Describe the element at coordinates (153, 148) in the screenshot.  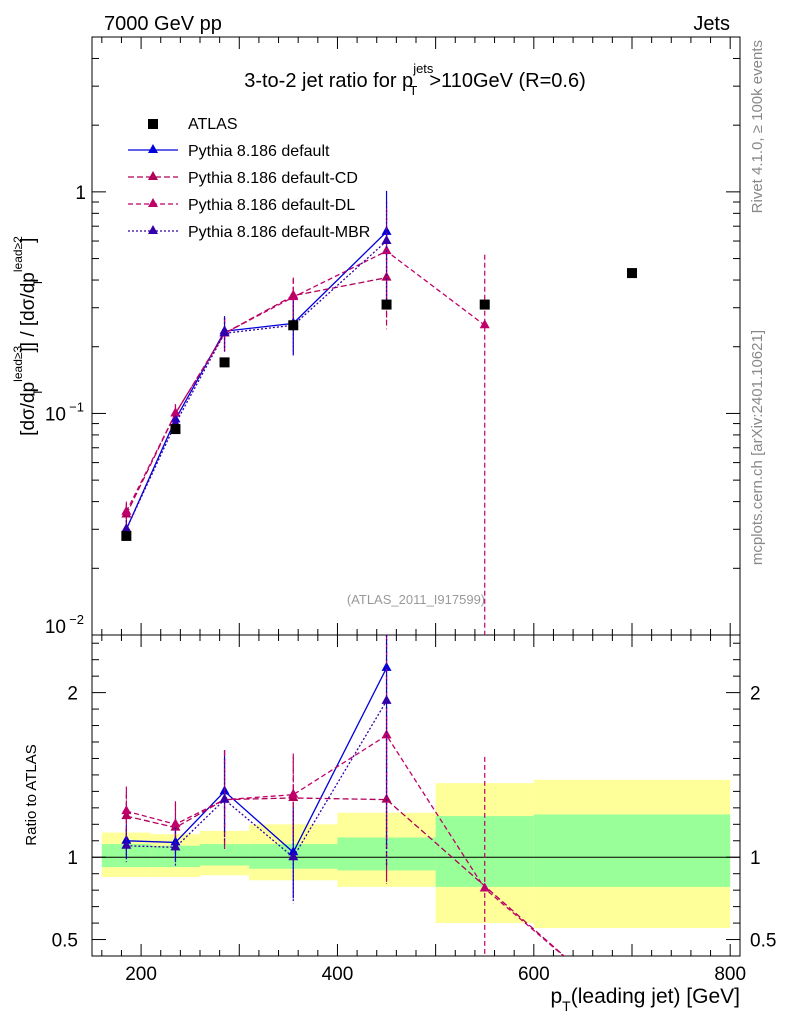
I see `legend-marker-default` at that location.